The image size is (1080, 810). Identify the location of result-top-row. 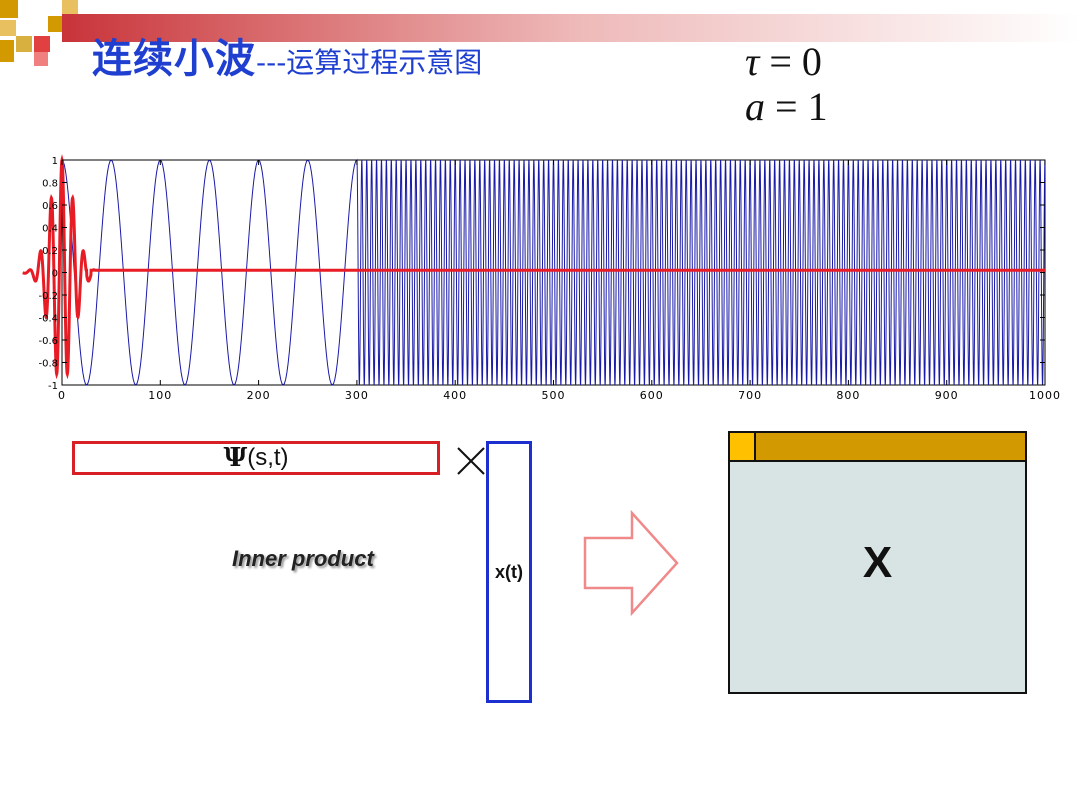
(877, 447).